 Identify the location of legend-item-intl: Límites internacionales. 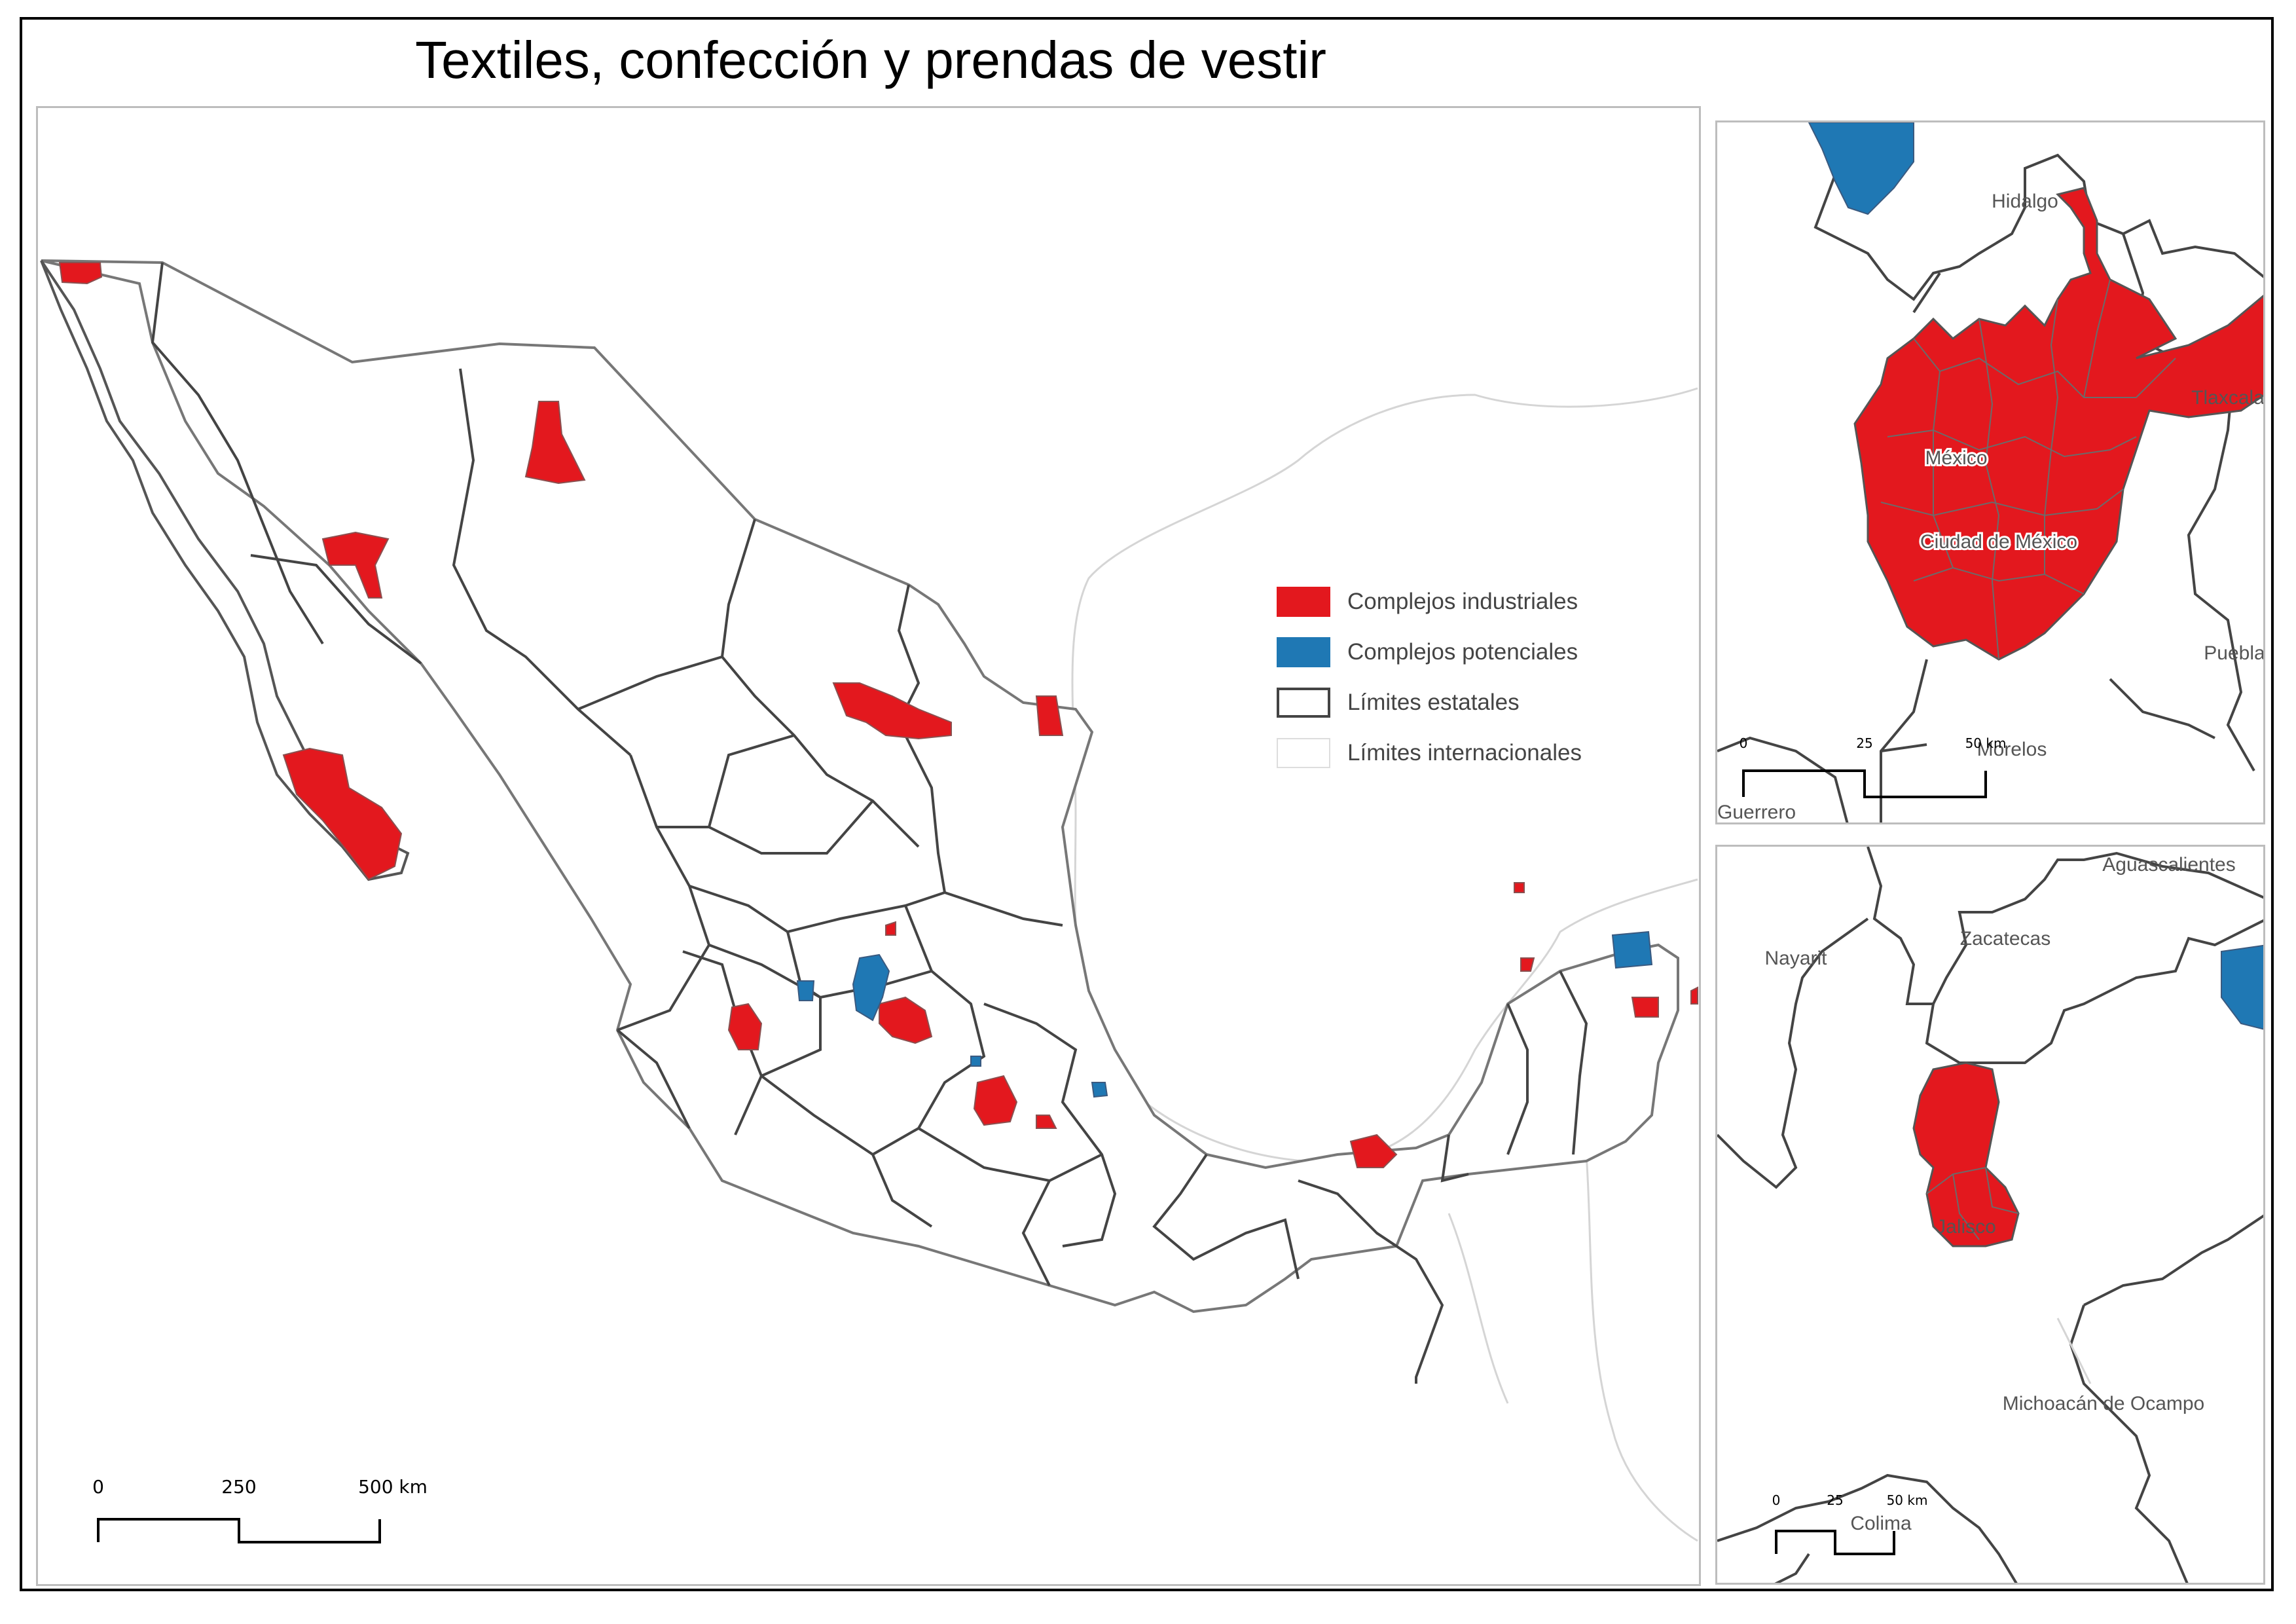
(1429, 753).